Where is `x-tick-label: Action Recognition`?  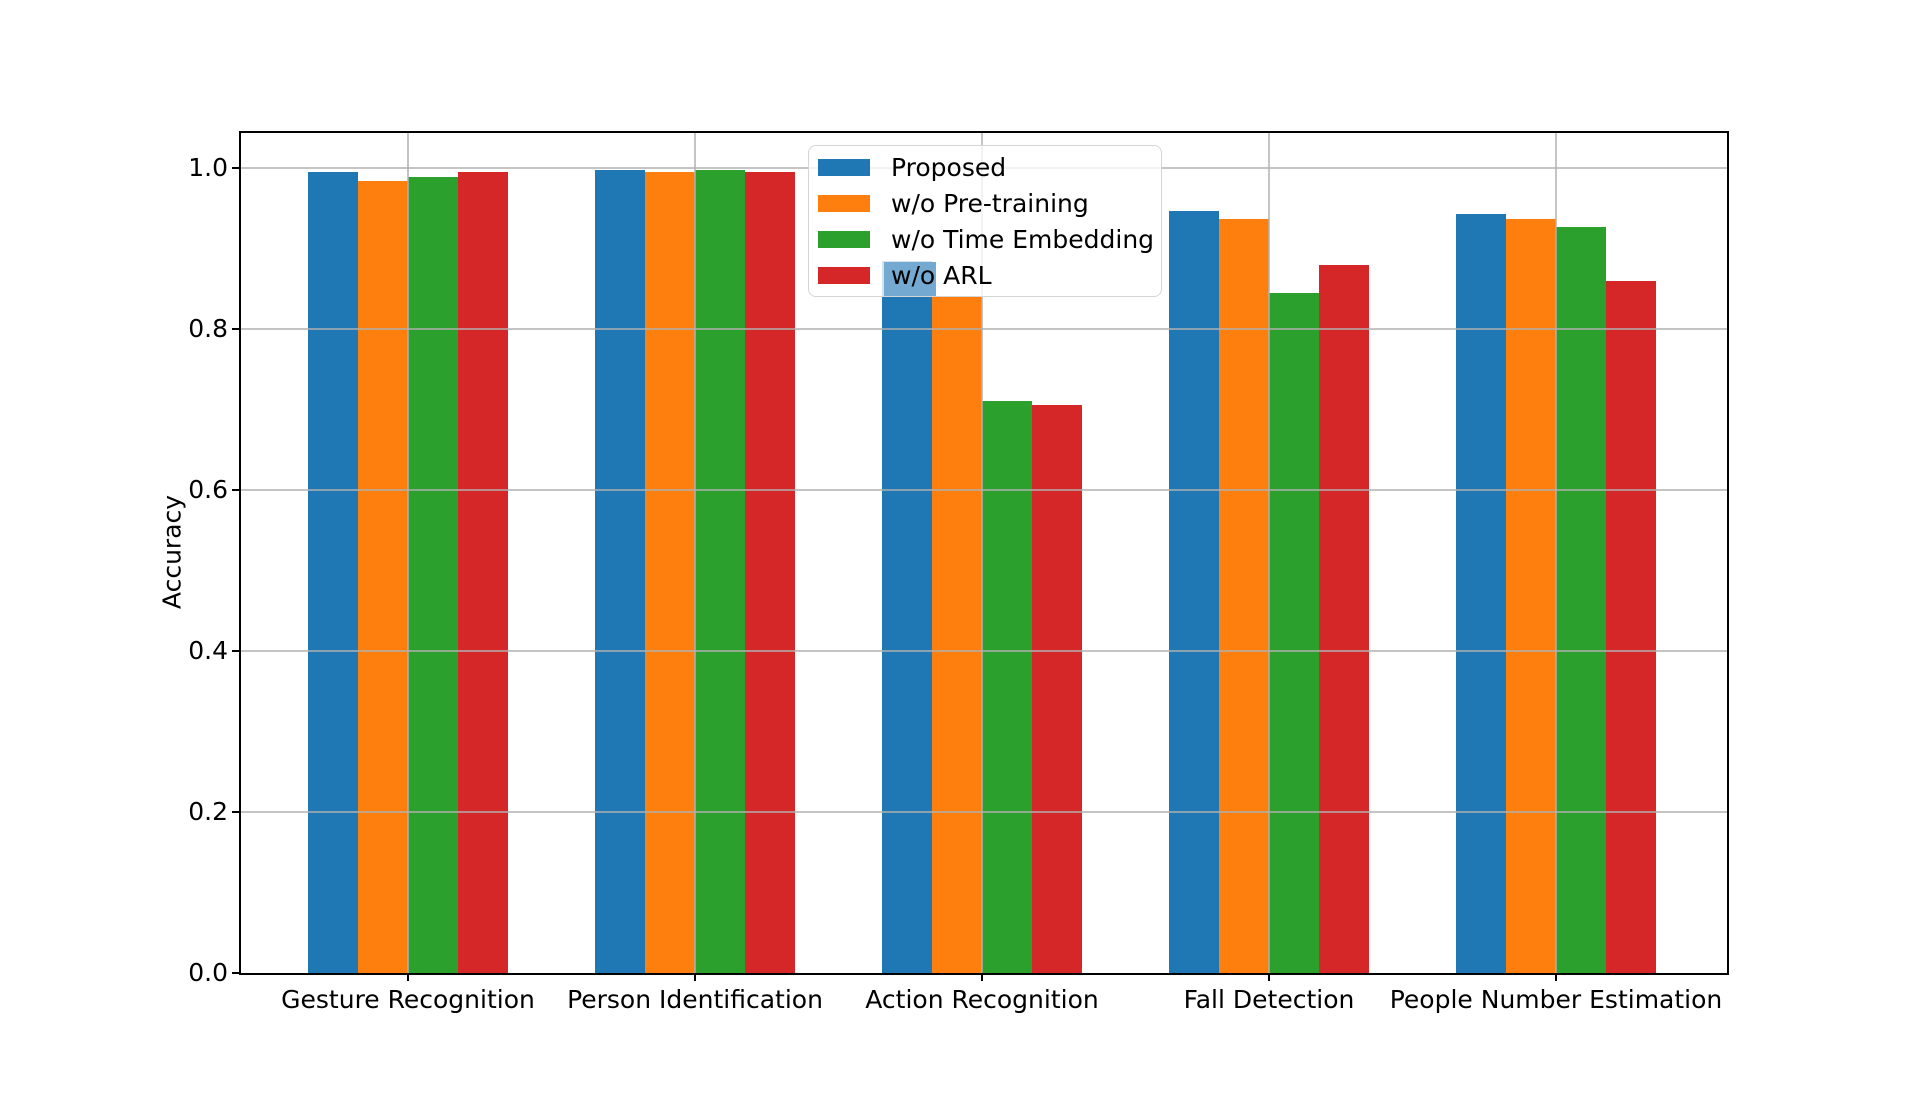 x-tick-label: Action Recognition is located at coordinates (982, 999).